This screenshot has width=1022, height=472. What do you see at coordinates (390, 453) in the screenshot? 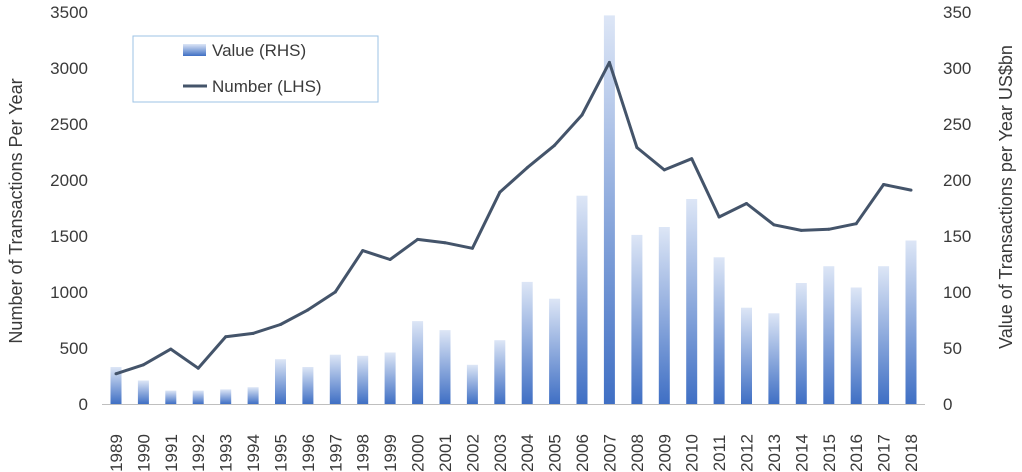
I see `x-tick-label: 1999` at bounding box center [390, 453].